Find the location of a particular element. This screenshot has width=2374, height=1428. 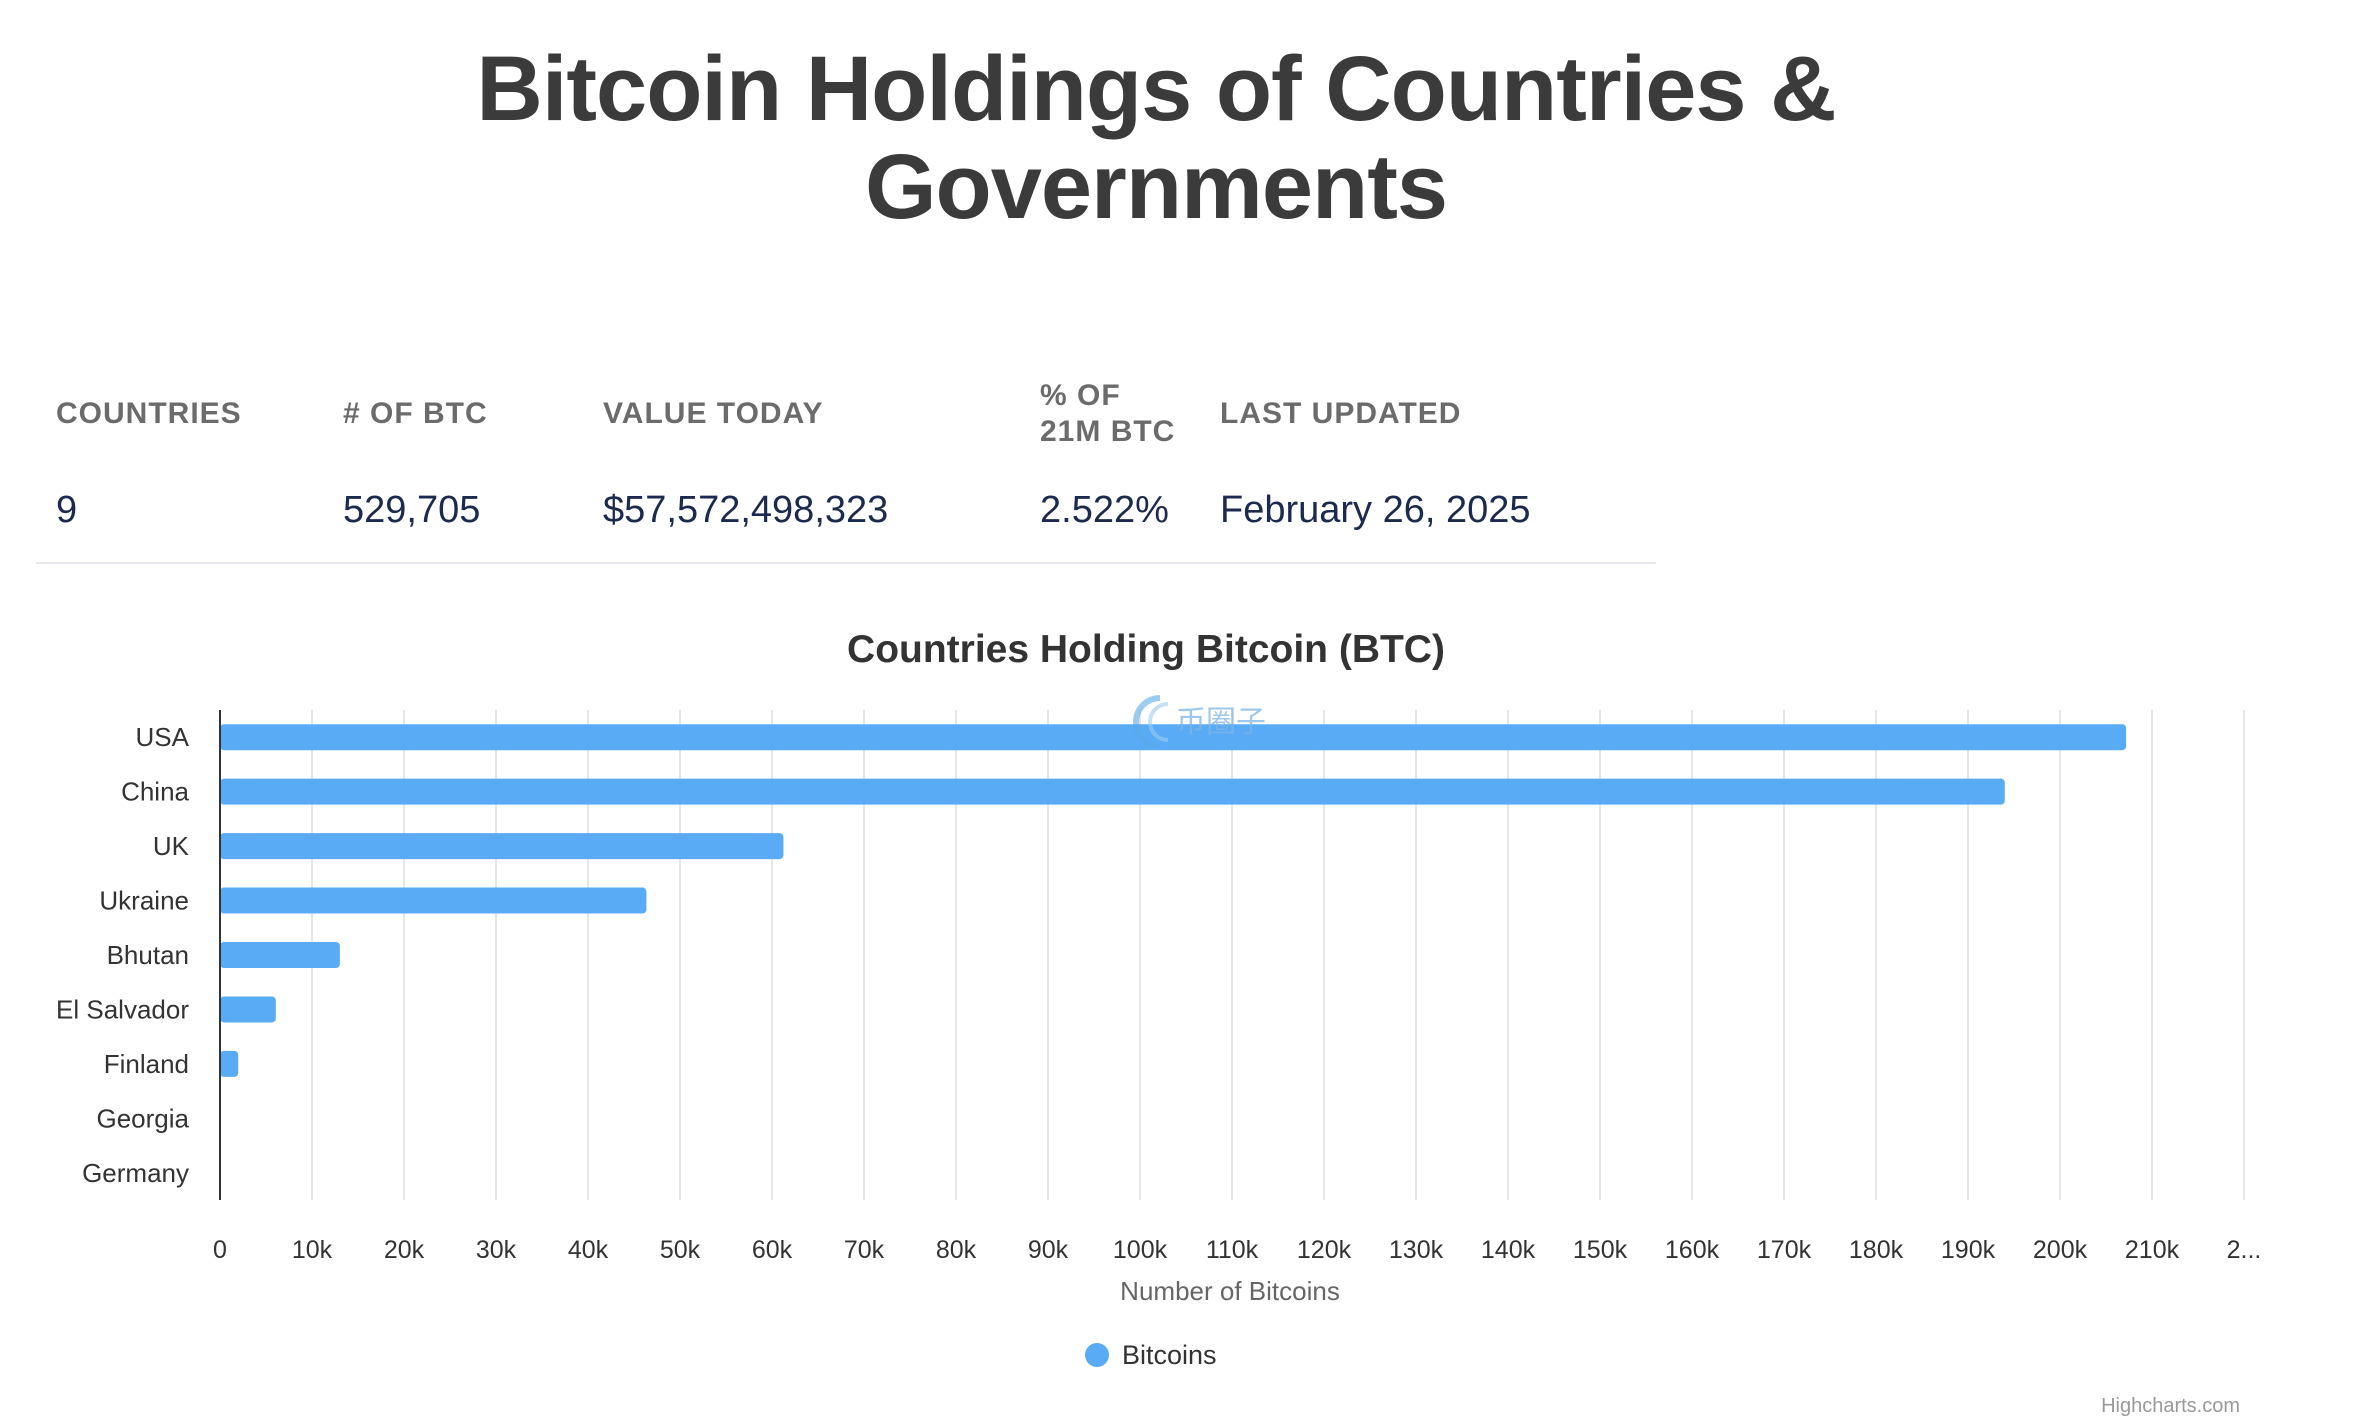

y-category-label: Georgia is located at coordinates (143, 1118).